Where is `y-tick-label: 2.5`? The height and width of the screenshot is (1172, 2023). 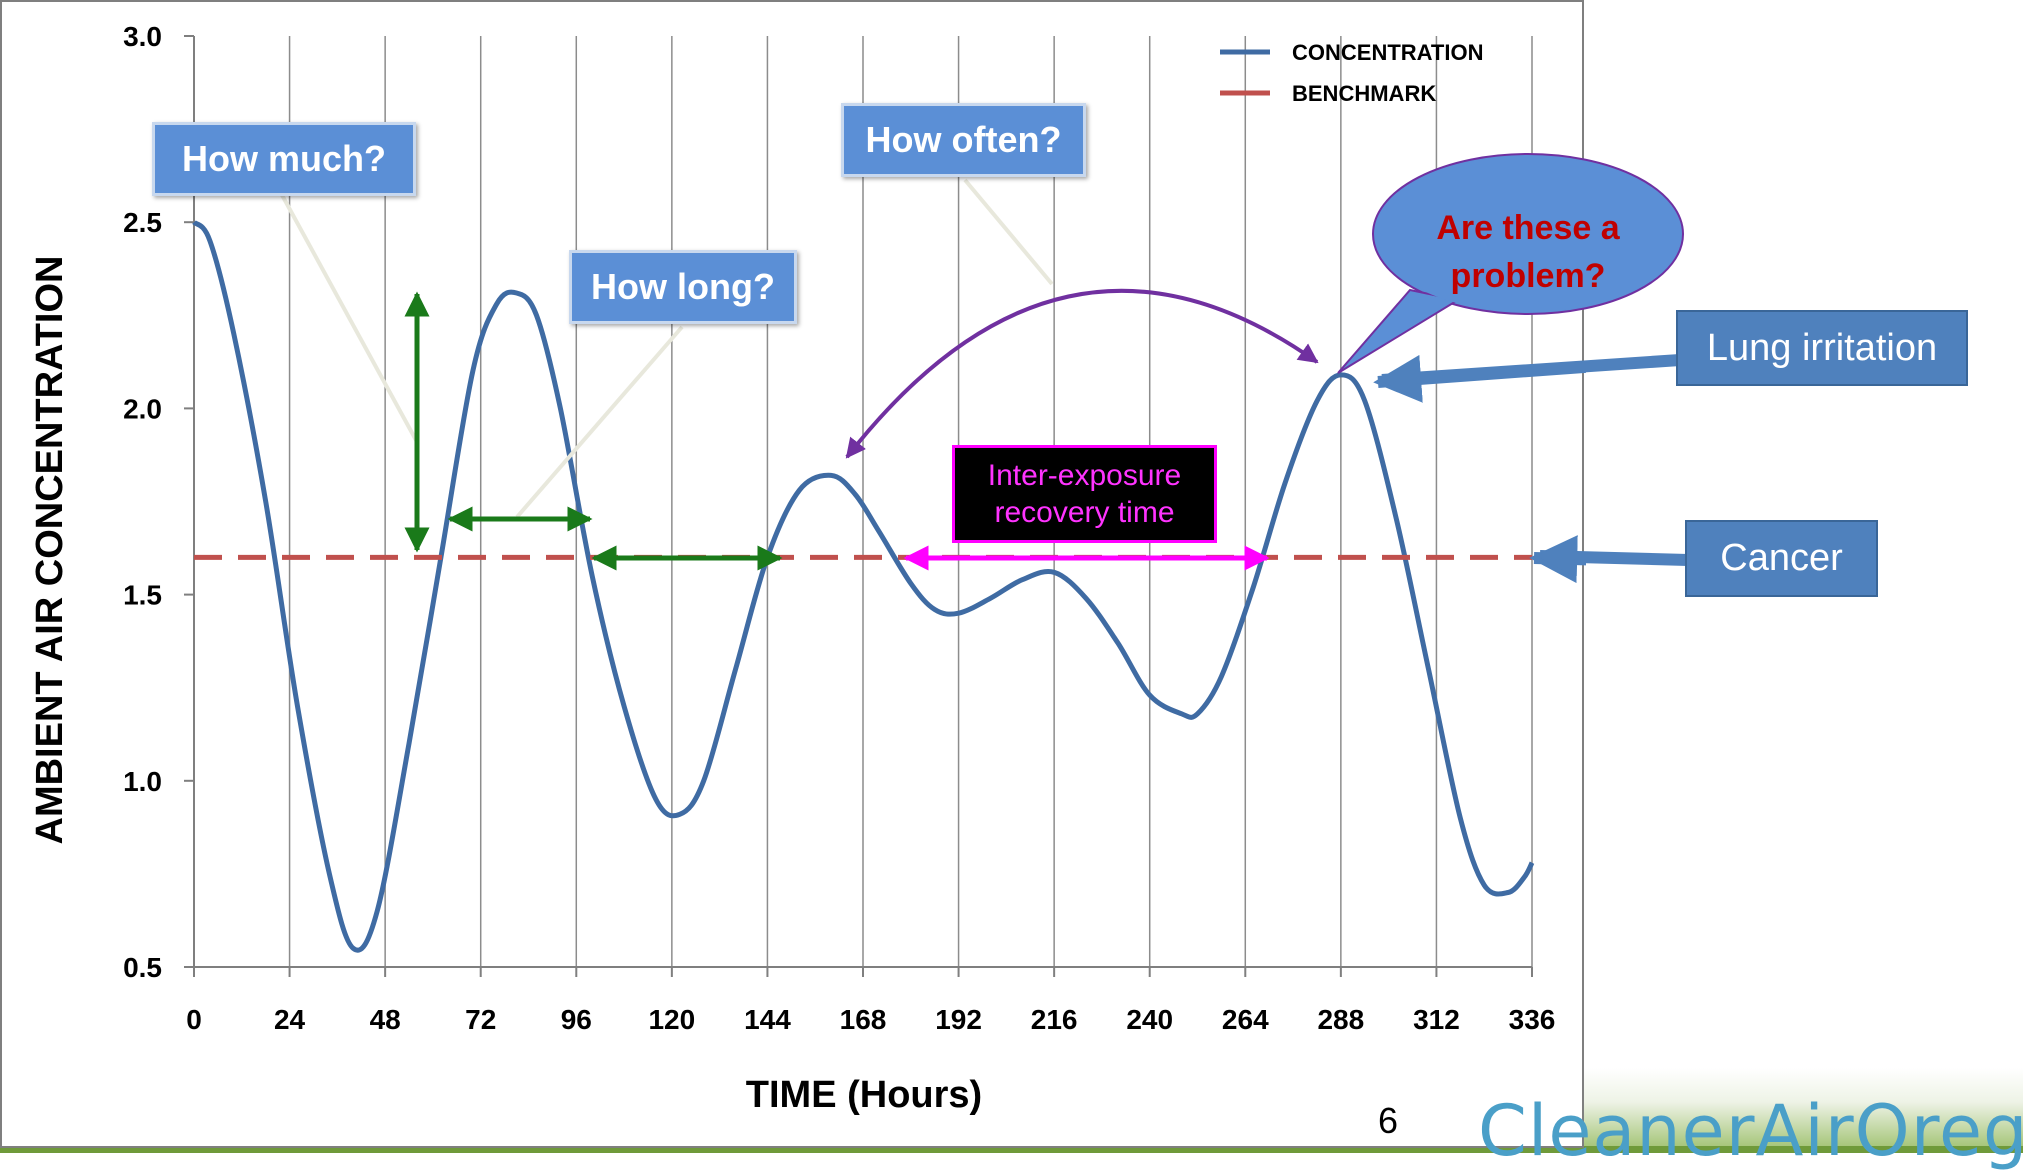
y-tick-label: 2.5 is located at coordinates (142, 222).